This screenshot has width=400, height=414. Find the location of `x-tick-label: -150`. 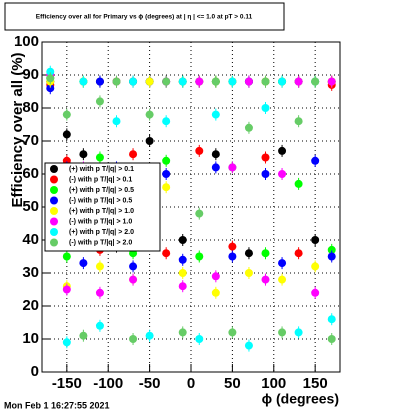

x-tick-label: -150 is located at coordinates (67, 383).